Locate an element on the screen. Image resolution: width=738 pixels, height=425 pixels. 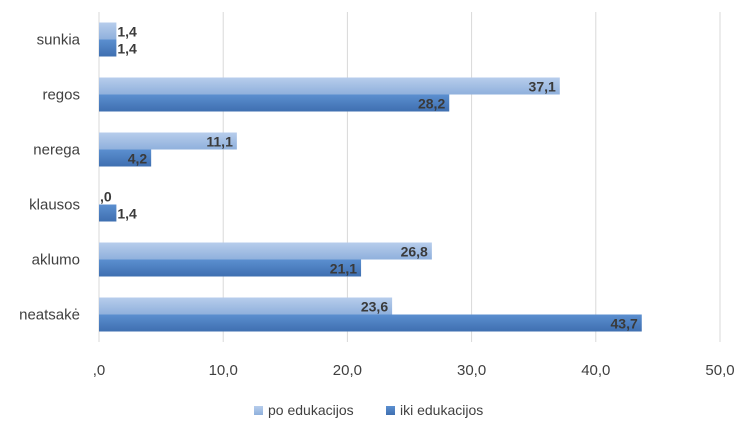
category-label: aklumo is located at coordinates (56, 260).